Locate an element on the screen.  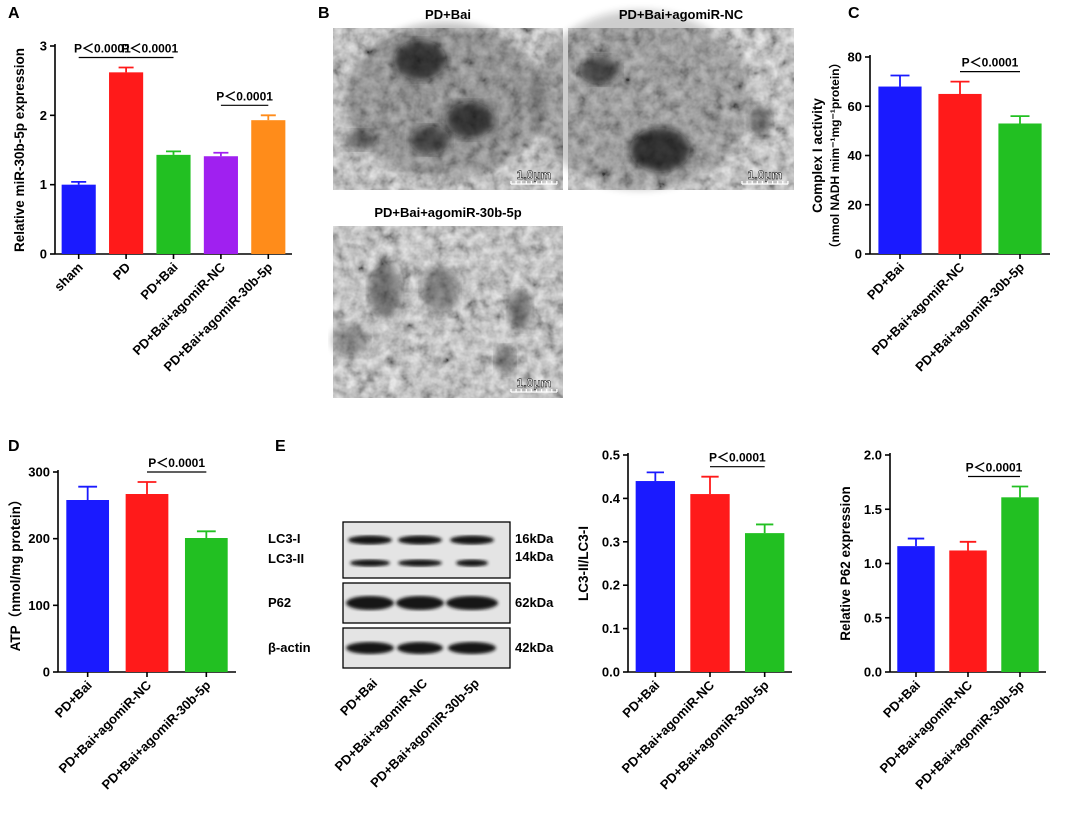
band-label: β-actin is located at coordinates (289, 647).